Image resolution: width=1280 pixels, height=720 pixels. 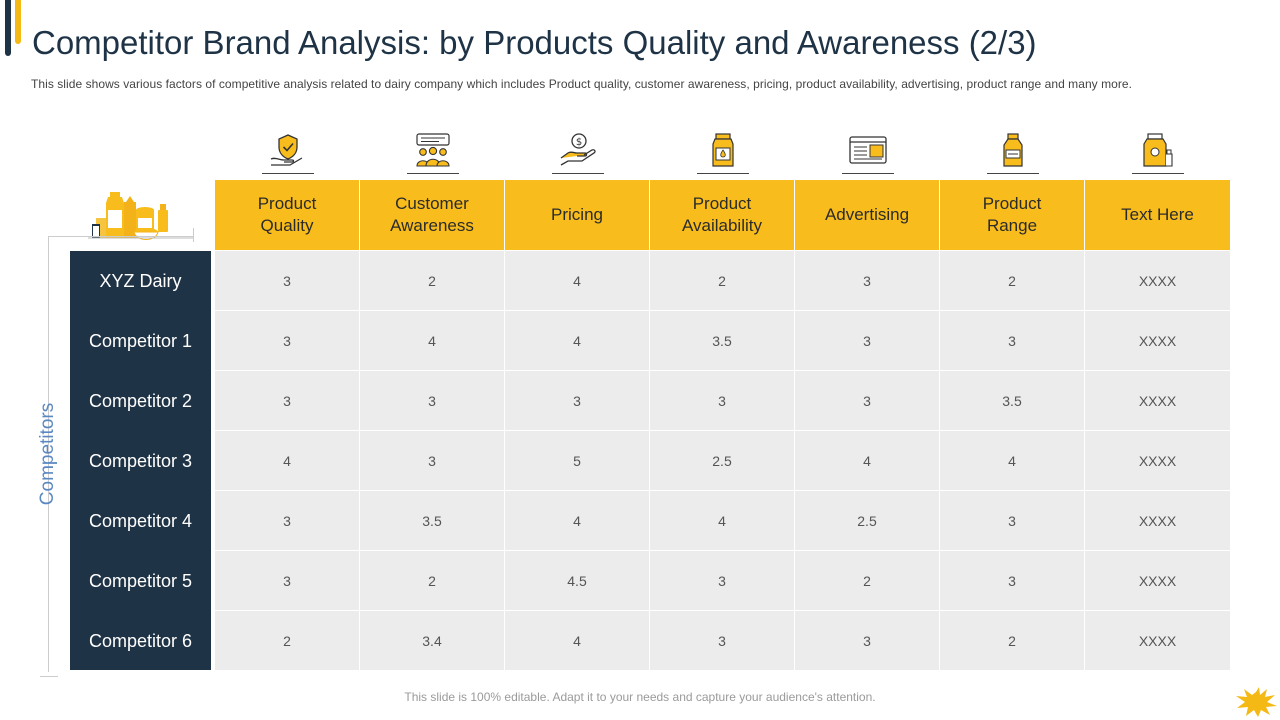 What do you see at coordinates (140, 400) in the screenshot?
I see `row-label: Competitor 2` at bounding box center [140, 400].